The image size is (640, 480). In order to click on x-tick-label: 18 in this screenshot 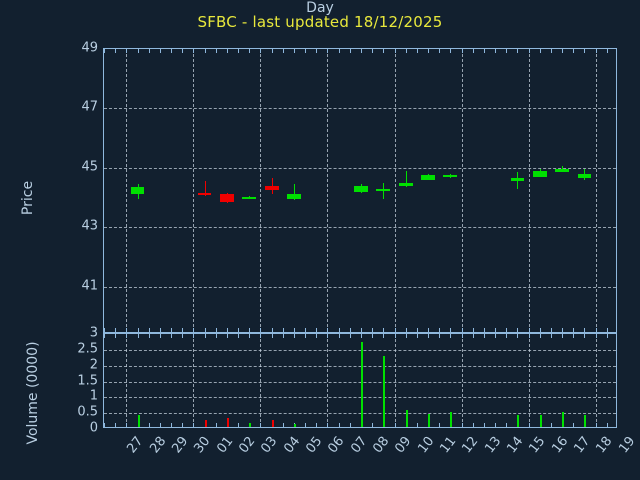, I will do `click(604, 445)`.